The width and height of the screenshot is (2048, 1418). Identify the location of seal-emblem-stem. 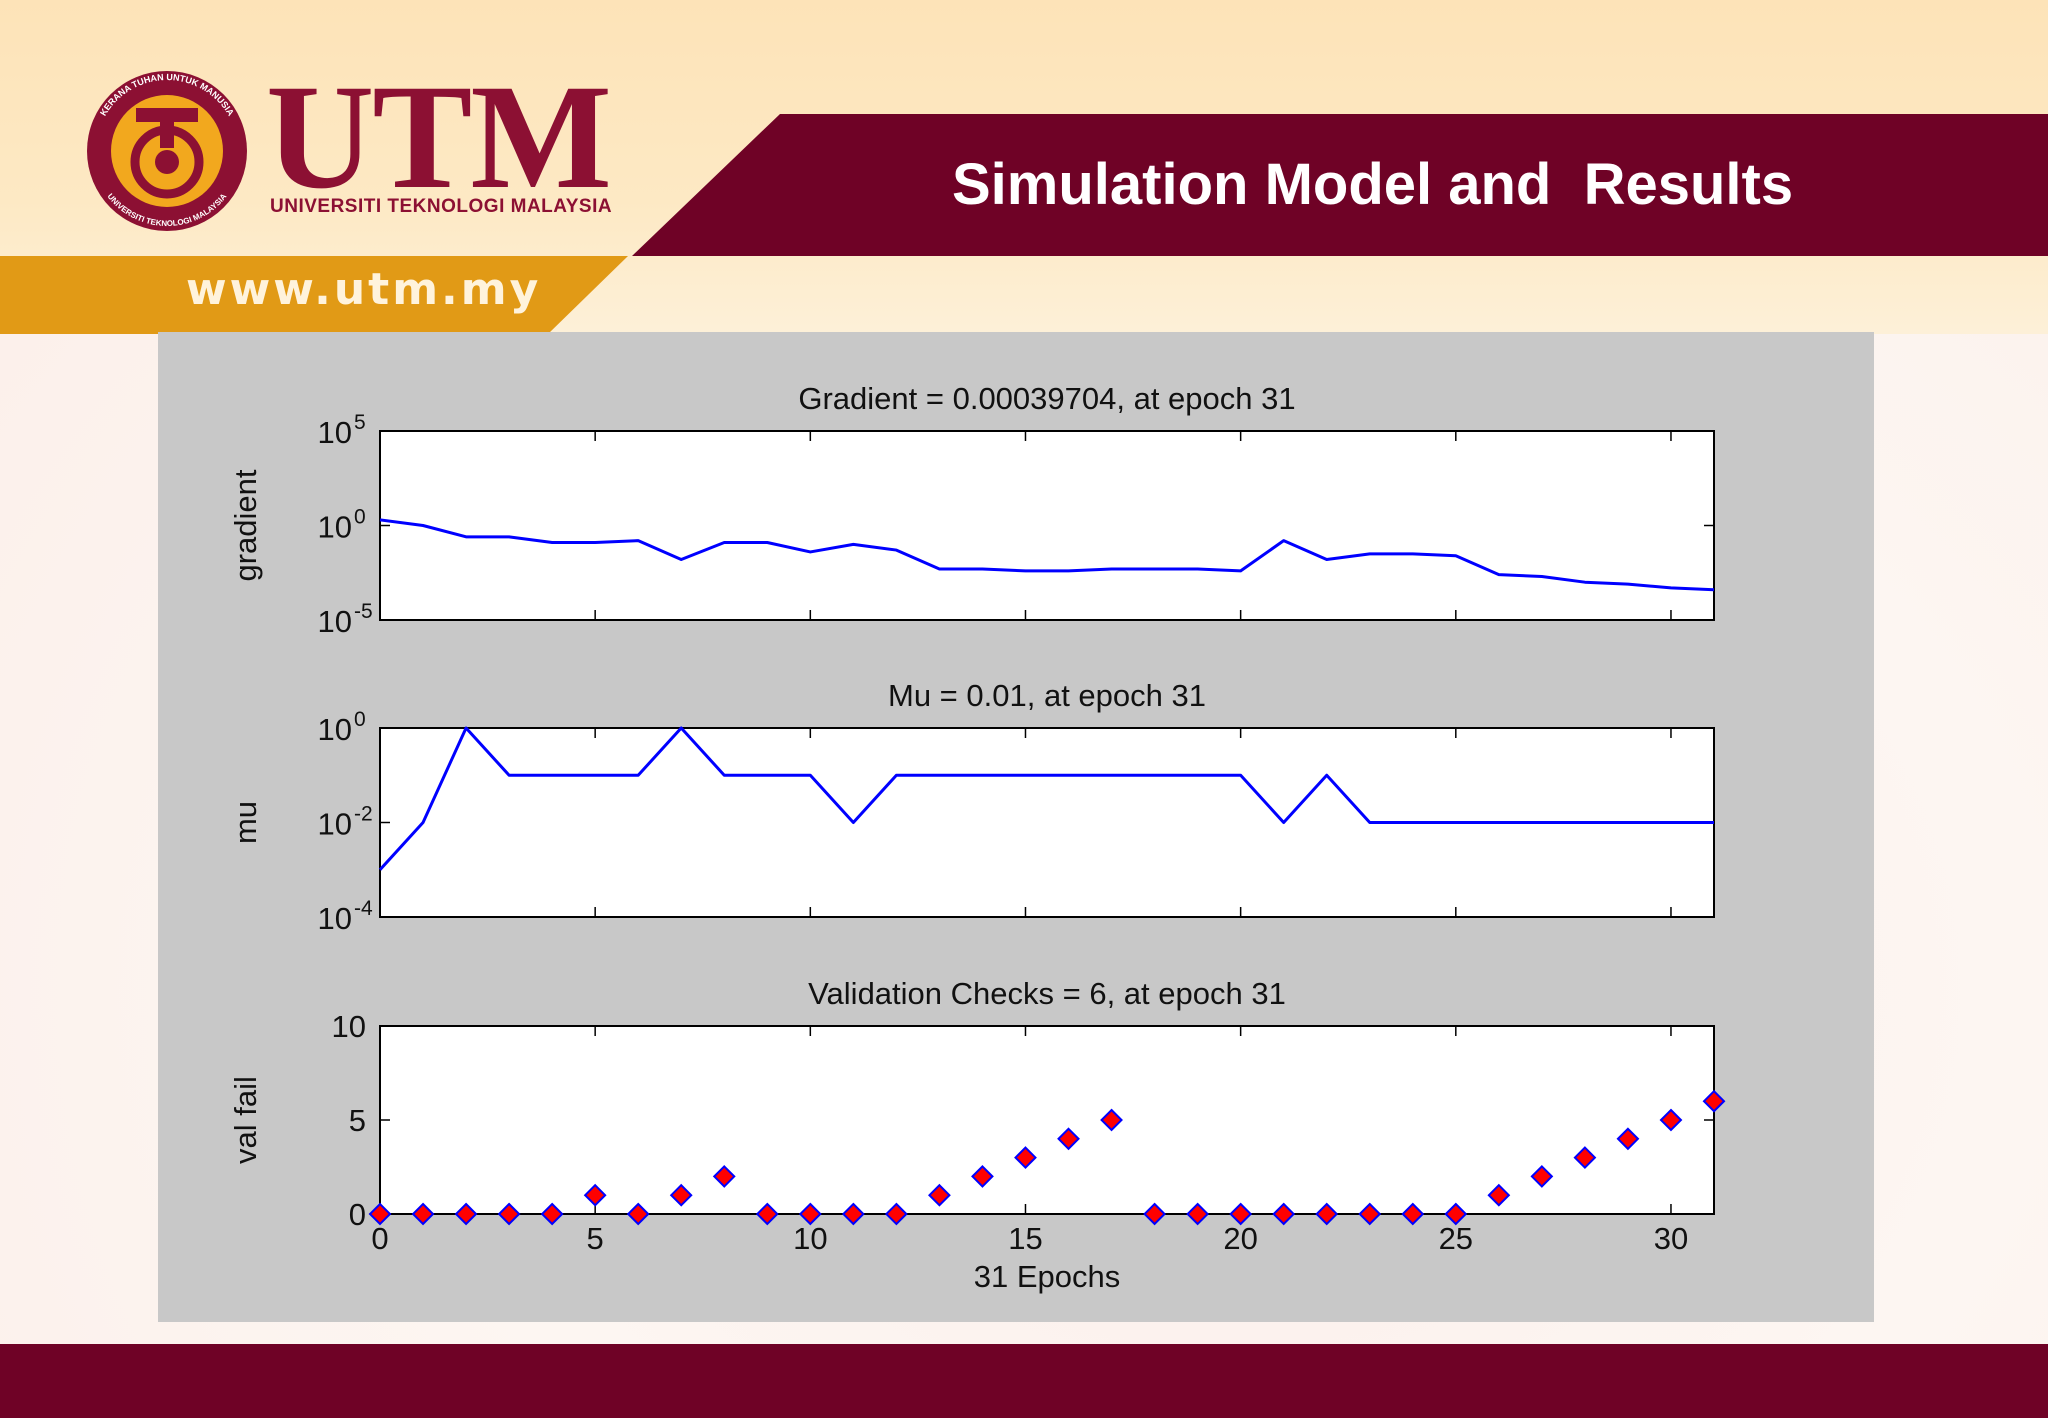
(167, 131).